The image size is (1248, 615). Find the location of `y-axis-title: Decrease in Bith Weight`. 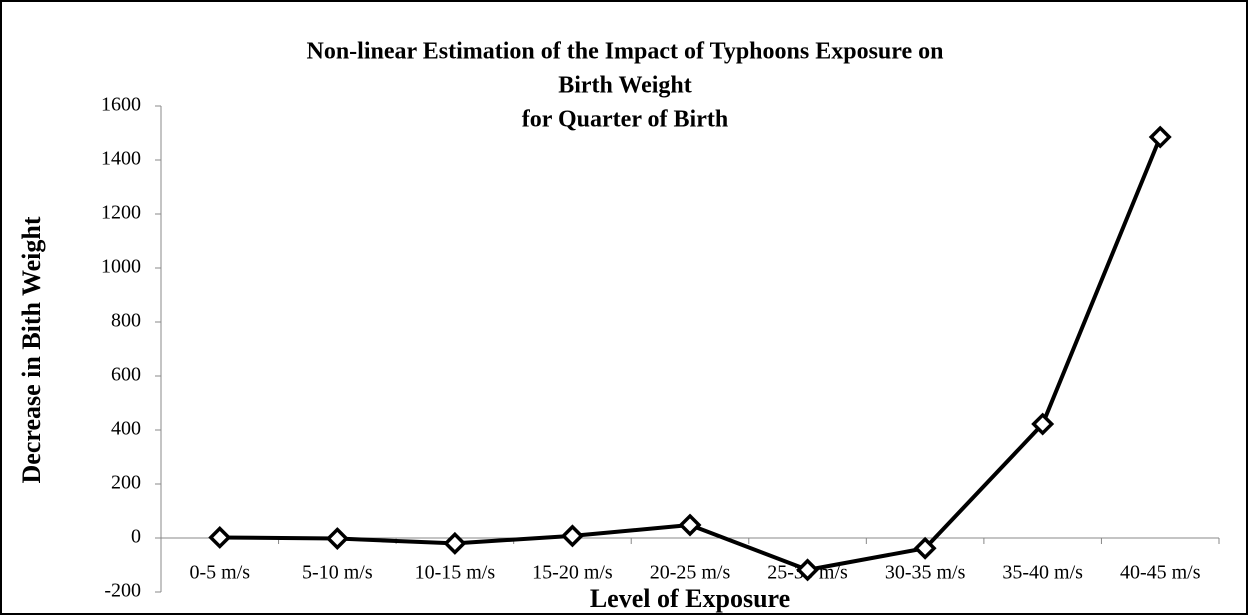

y-axis-title: Decrease in Bith Weight is located at coordinates (31, 349).